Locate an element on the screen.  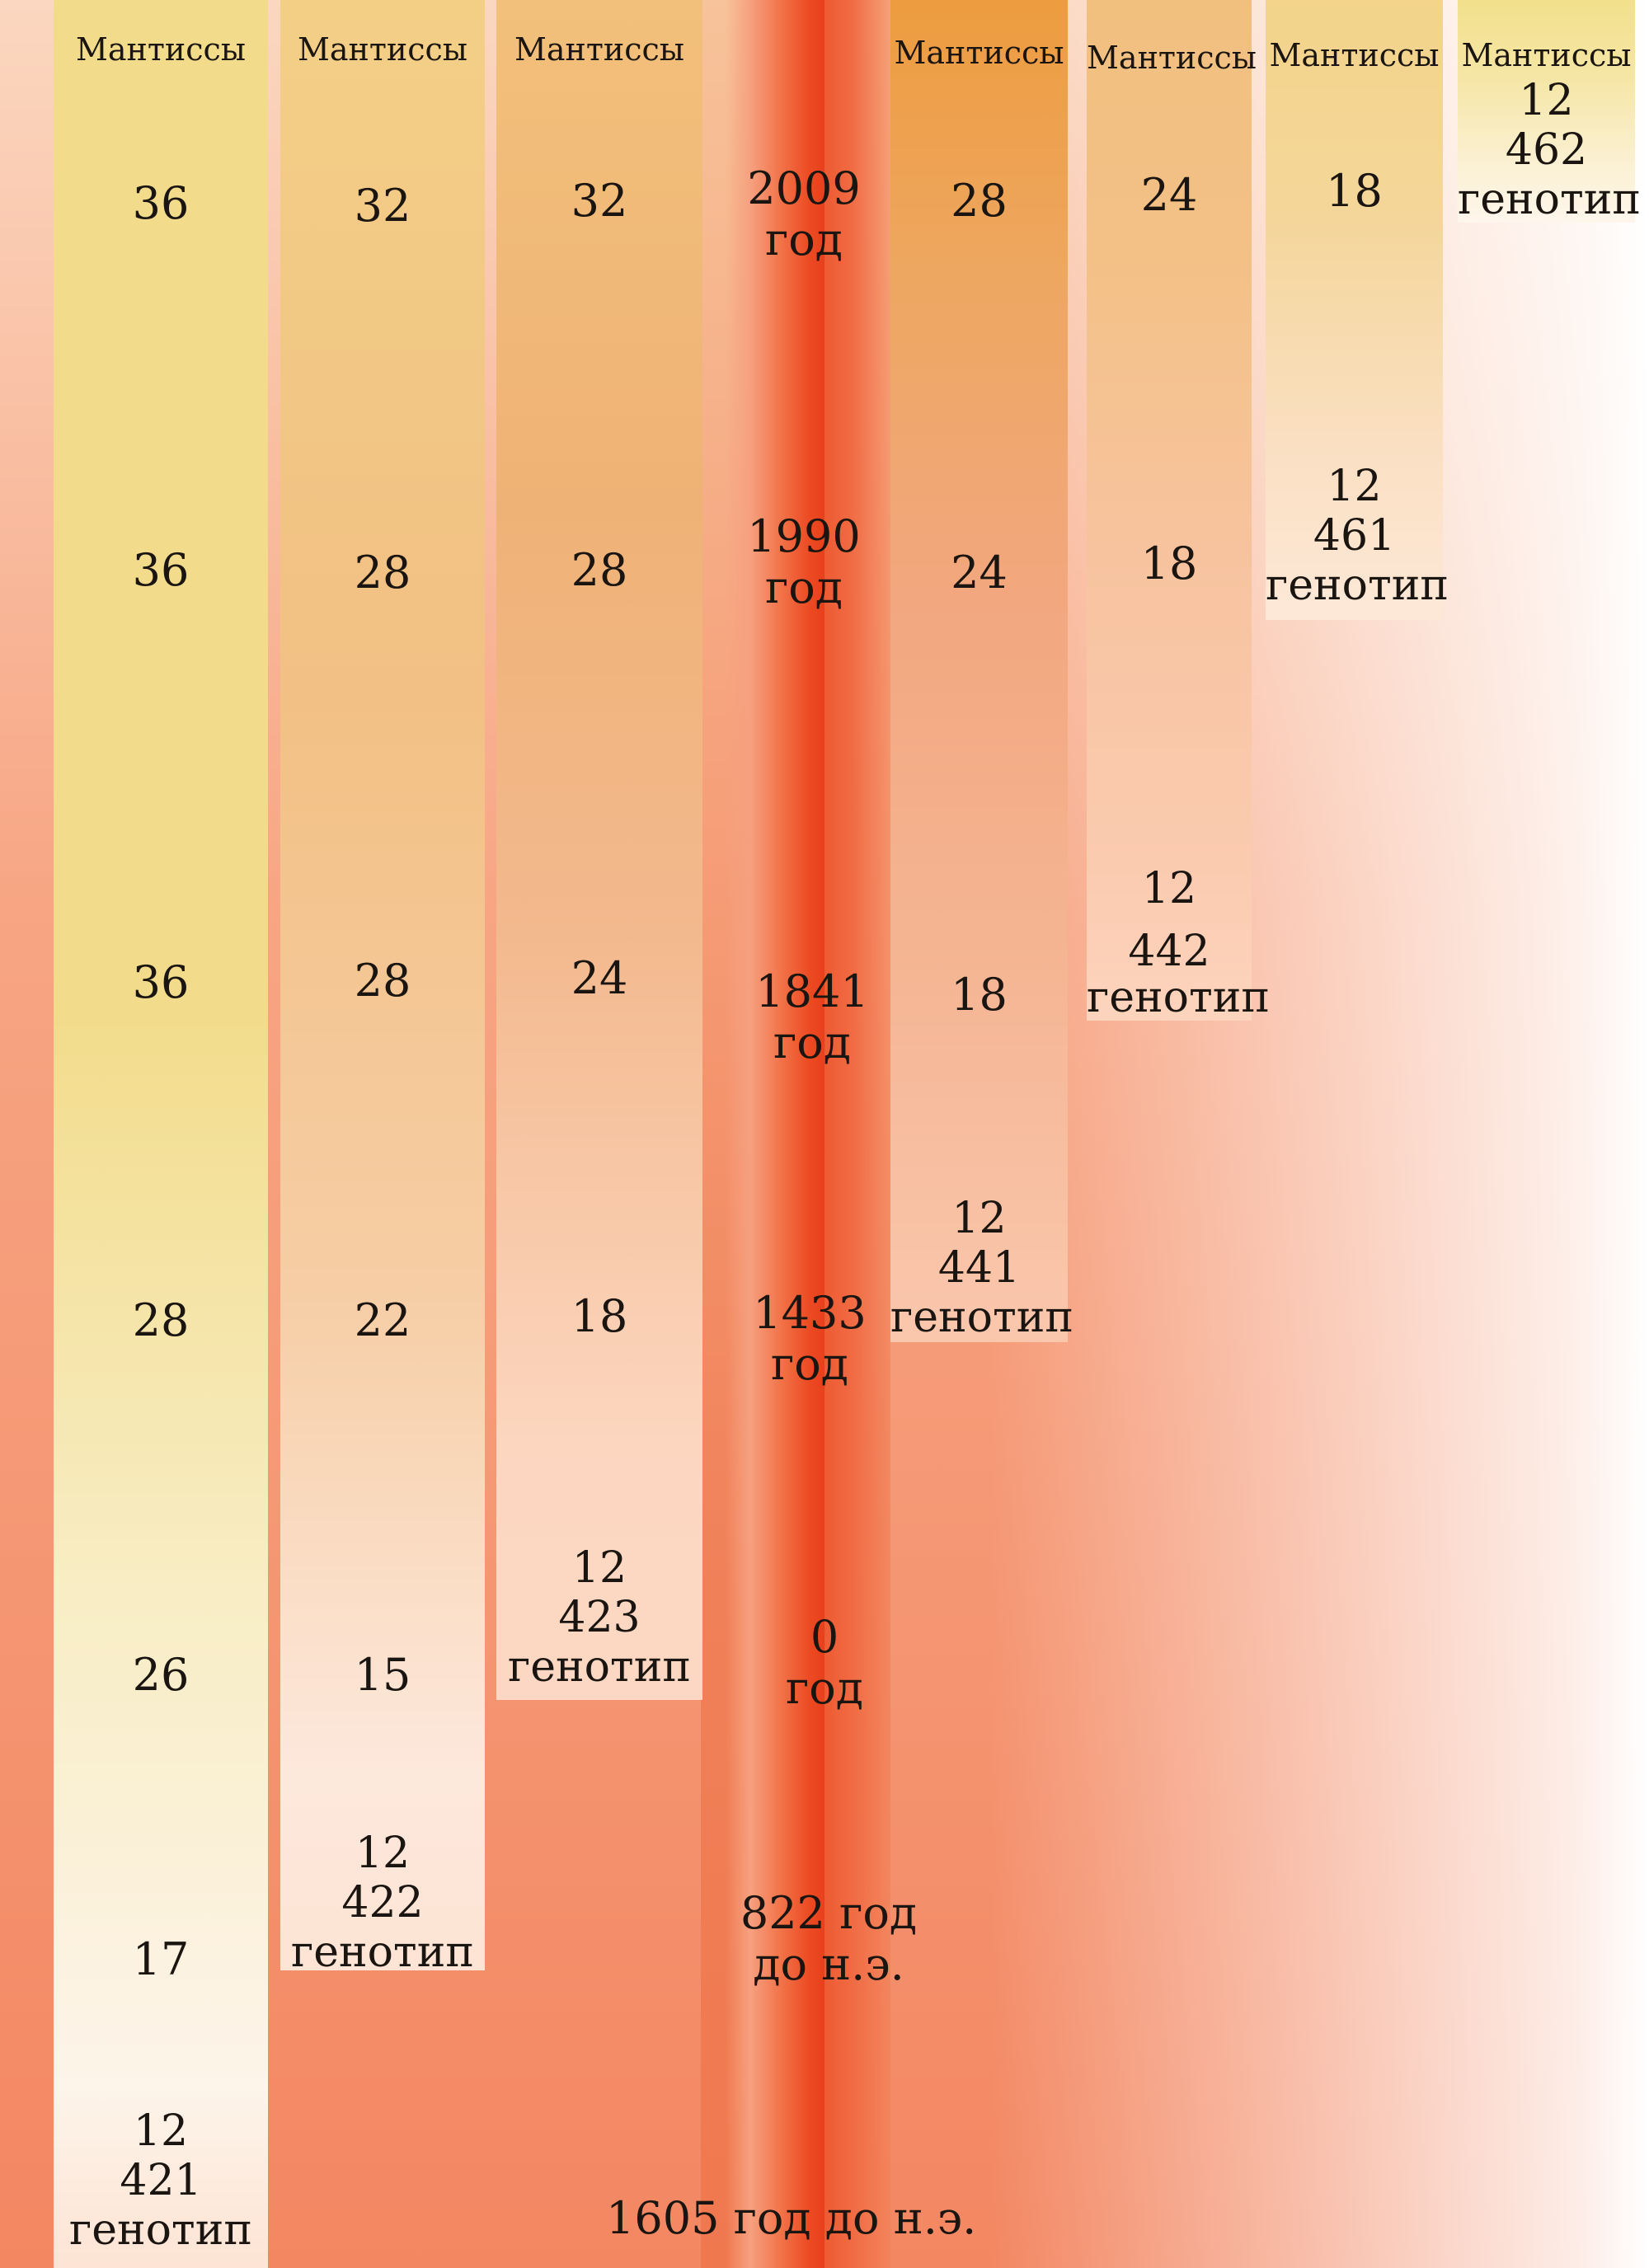
timeline-year: 1433 is located at coordinates (810, 1313).